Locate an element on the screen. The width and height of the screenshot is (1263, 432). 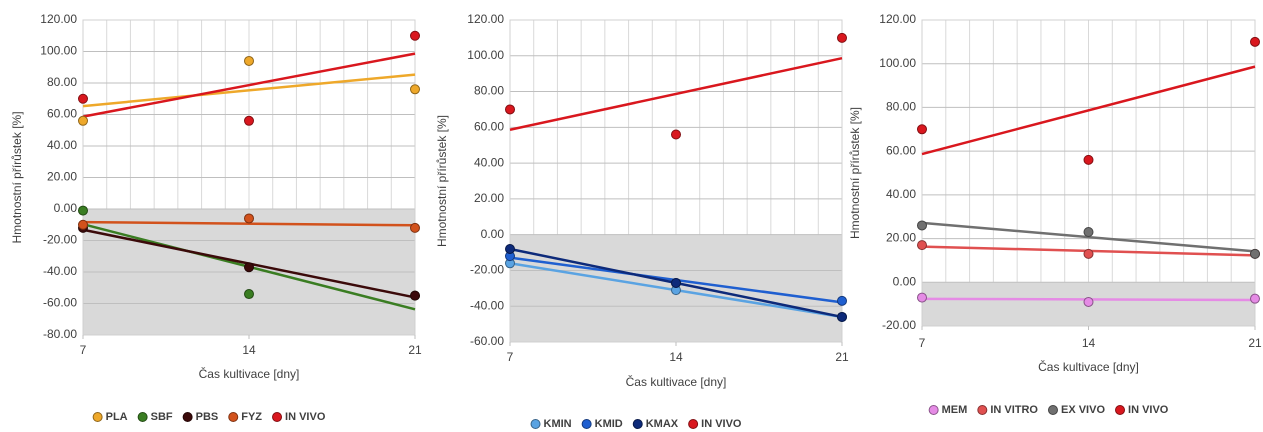
legend: KMIN KMID KMAX IN VIVO is located at coordinates (636, 424).